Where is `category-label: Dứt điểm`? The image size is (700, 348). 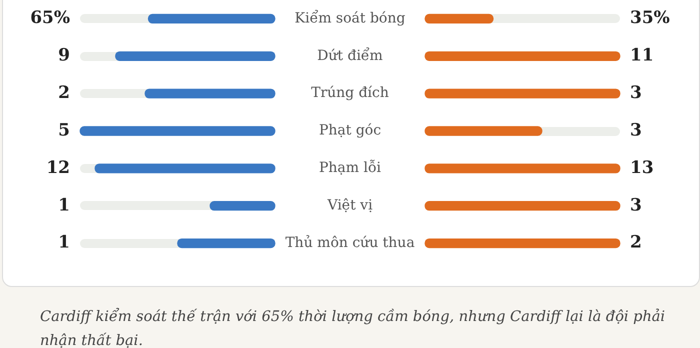
category-label: Dứt điểm is located at coordinates (350, 55).